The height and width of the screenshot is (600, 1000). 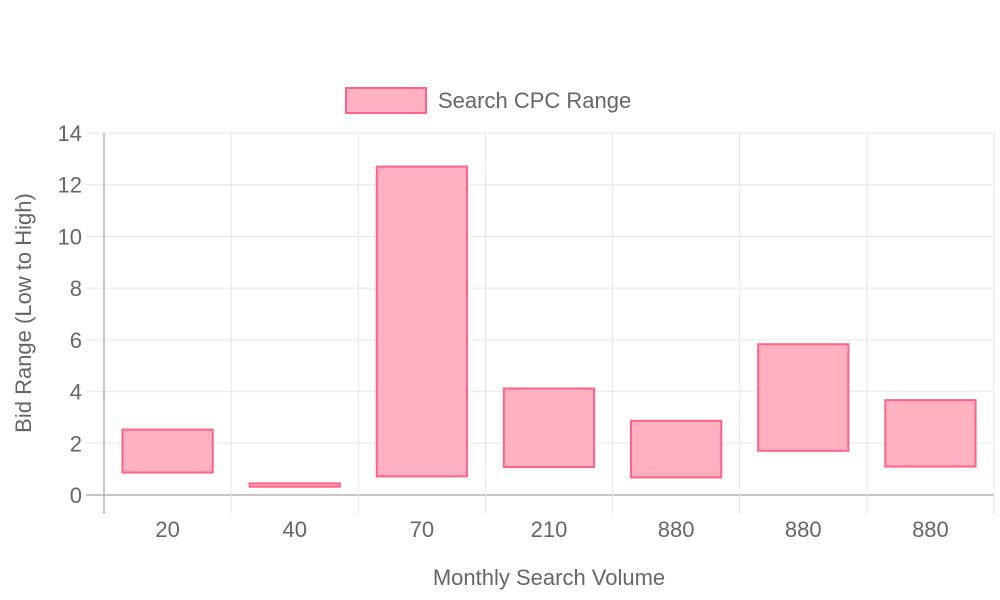 What do you see at coordinates (76, 392) in the screenshot?
I see `y-tick-label: 4` at bounding box center [76, 392].